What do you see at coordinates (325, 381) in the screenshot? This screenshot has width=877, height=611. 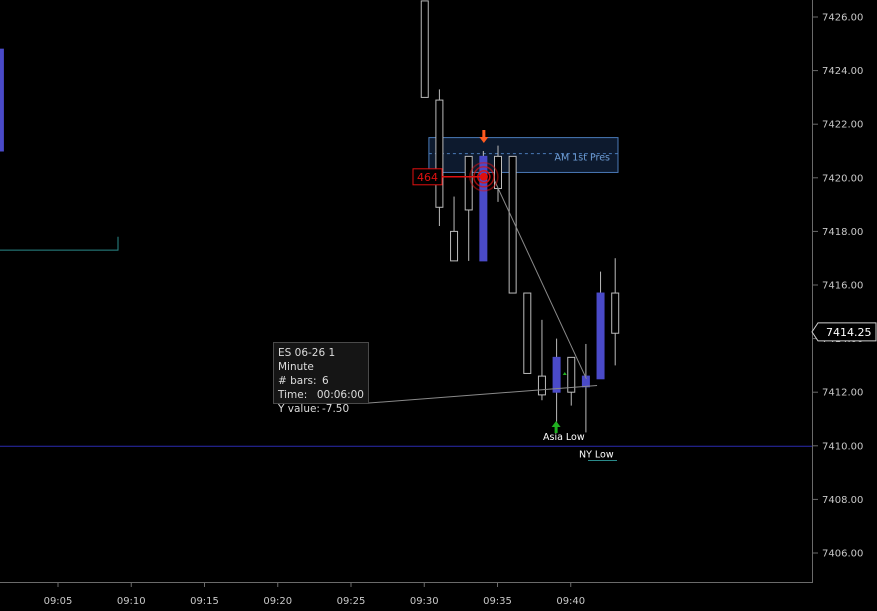 I see `tooltip-bars-value: 6` at bounding box center [325, 381].